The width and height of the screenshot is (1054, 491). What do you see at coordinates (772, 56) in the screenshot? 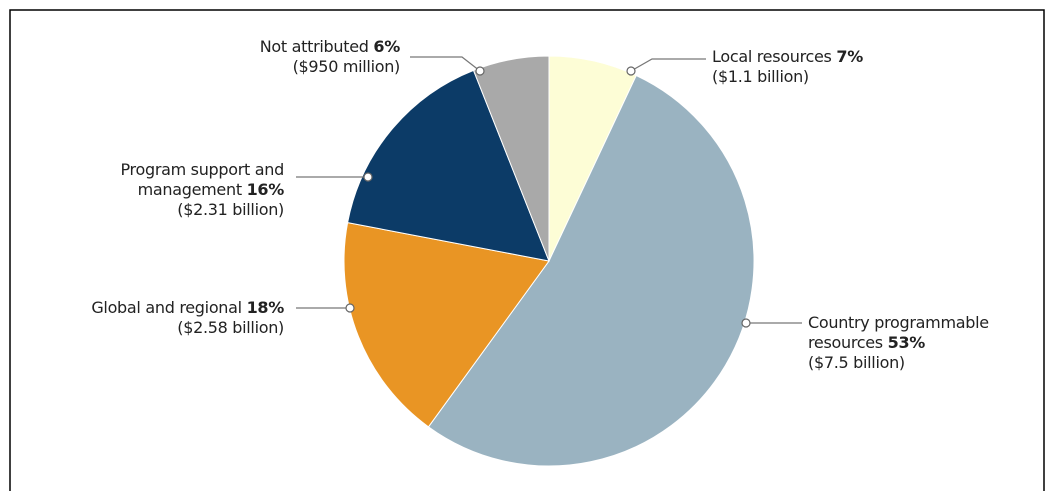
I see `category-name: Local resources` at bounding box center [772, 56].